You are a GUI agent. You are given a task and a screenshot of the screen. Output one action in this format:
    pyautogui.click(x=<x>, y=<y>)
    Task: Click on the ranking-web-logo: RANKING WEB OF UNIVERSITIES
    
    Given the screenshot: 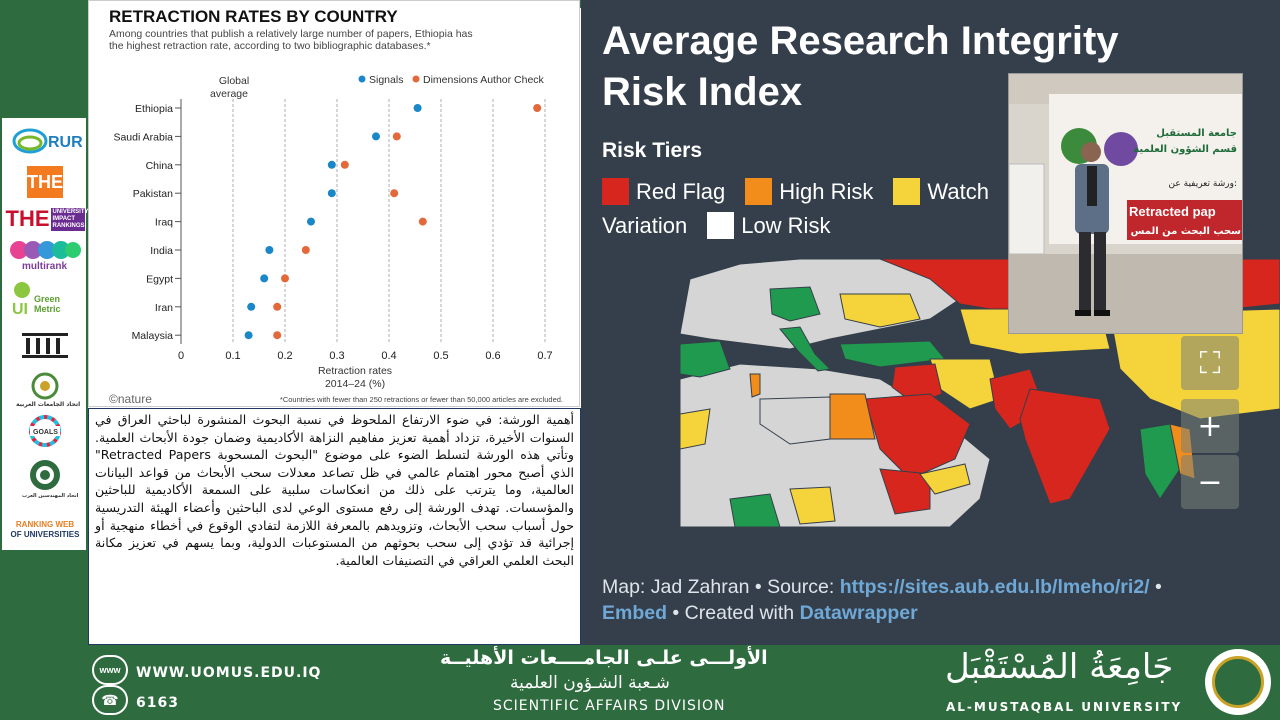 What is the action you would take?
    pyautogui.click(x=45, y=529)
    